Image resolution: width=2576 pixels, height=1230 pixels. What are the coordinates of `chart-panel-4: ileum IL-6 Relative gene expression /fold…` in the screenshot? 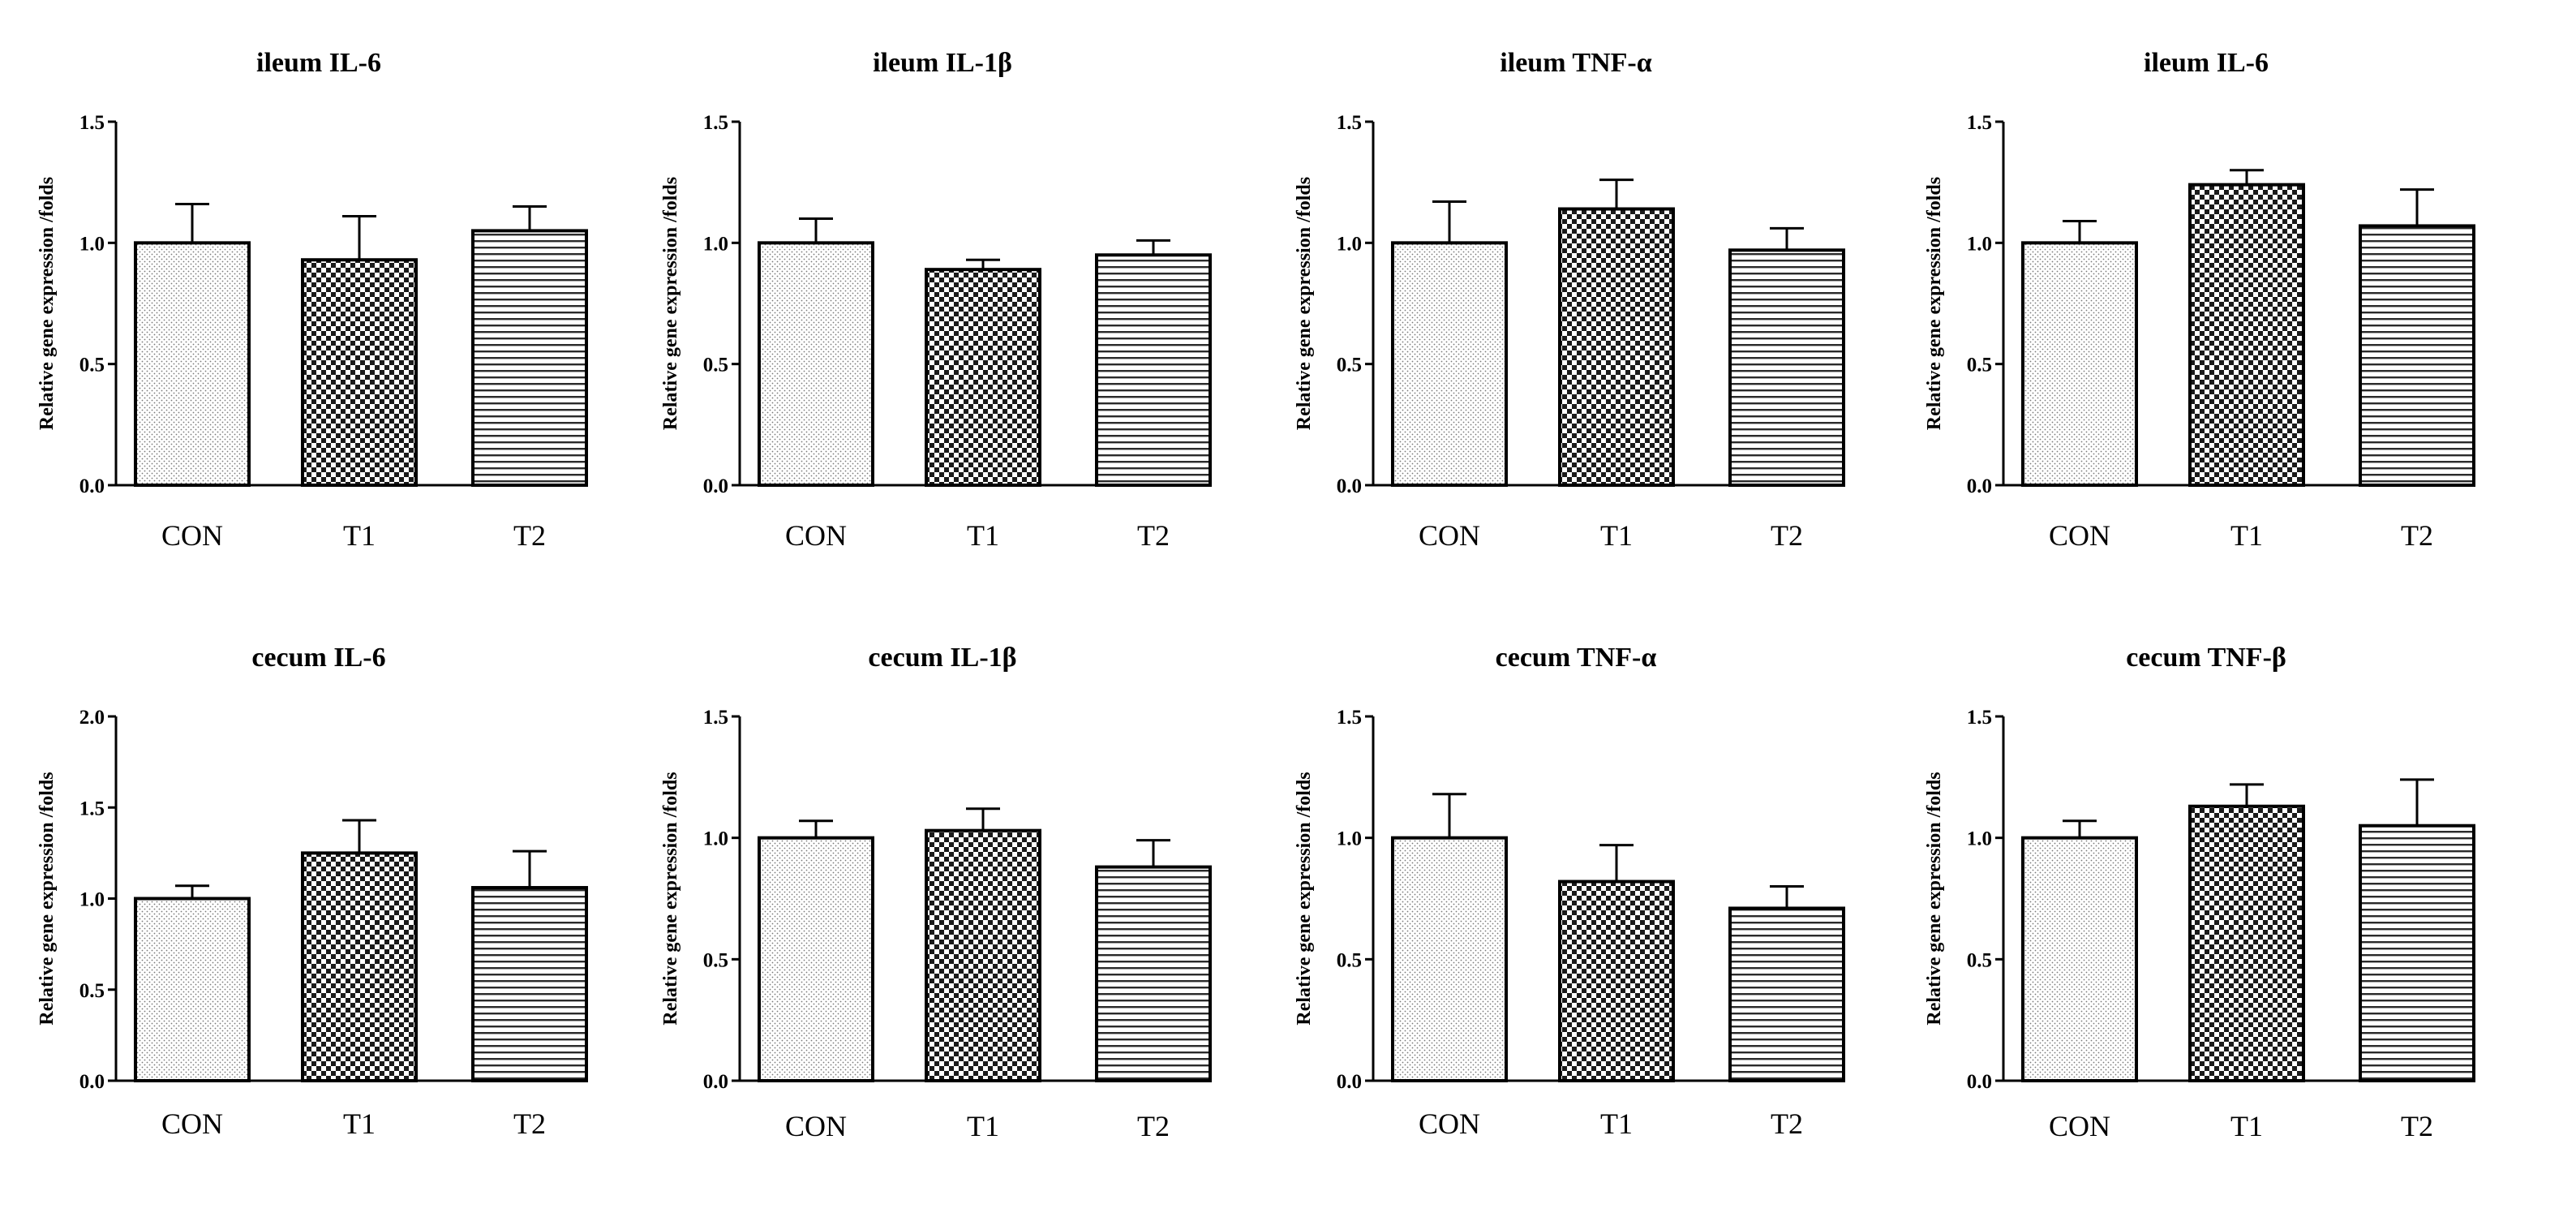 It's located at (2199, 300).